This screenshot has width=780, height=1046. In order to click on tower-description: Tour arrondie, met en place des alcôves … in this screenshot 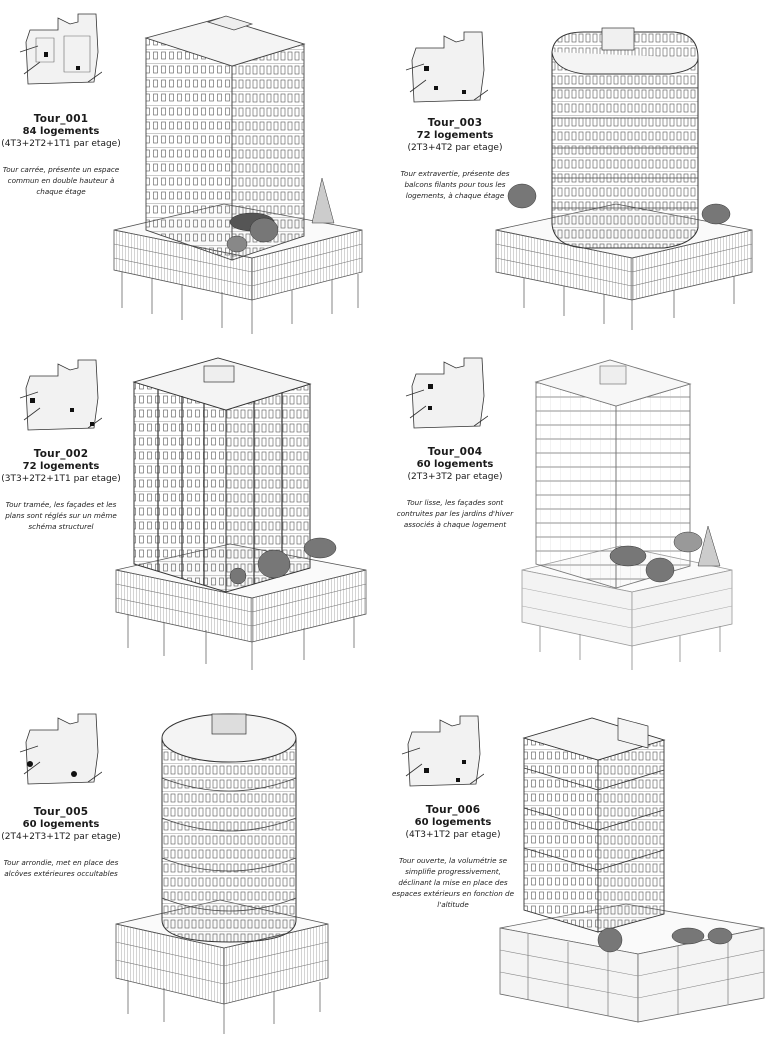, I will do `click(61, 868)`.